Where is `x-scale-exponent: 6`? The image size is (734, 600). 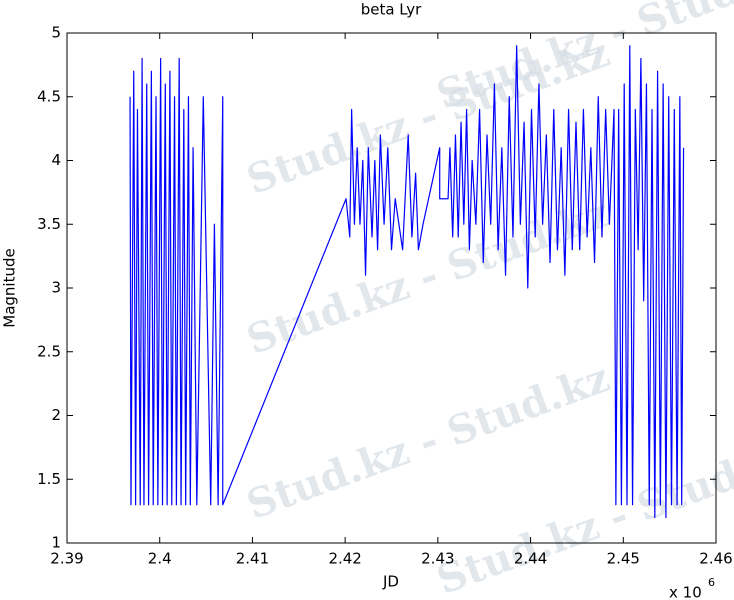 x-scale-exponent: 6 is located at coordinates (711, 582).